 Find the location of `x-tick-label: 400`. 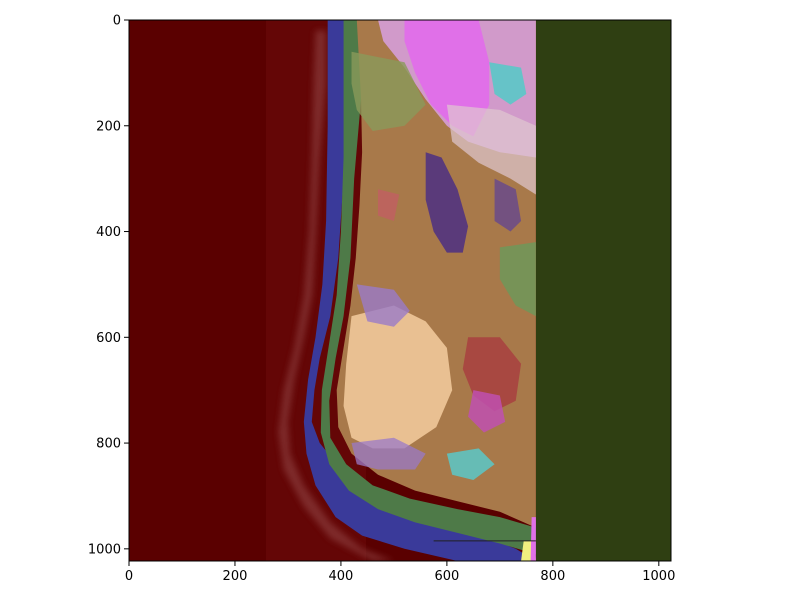

x-tick-label: 400 is located at coordinates (341, 576).